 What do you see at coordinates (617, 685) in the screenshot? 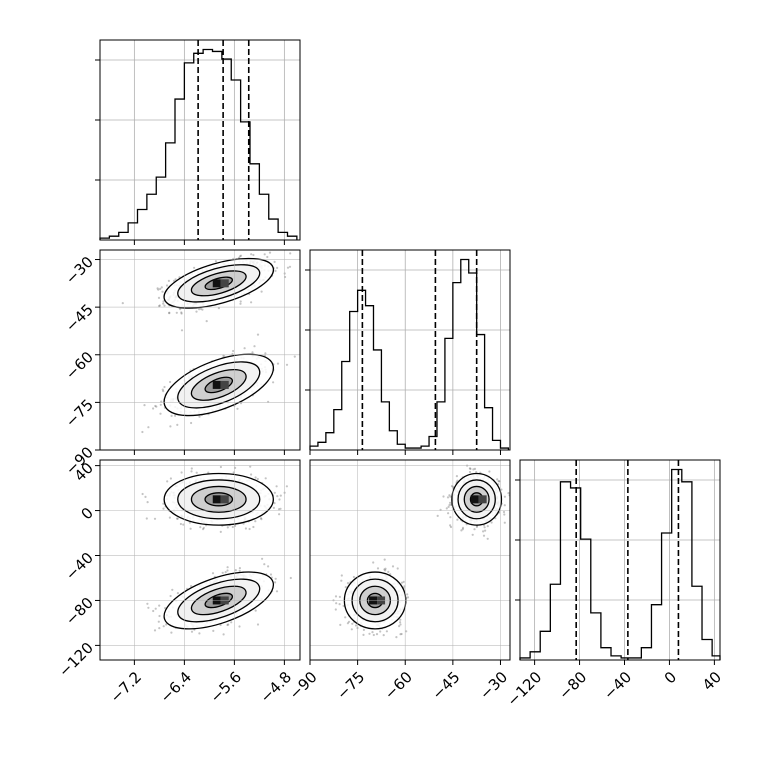
I see `x-tick-label: −40` at bounding box center [617, 685].